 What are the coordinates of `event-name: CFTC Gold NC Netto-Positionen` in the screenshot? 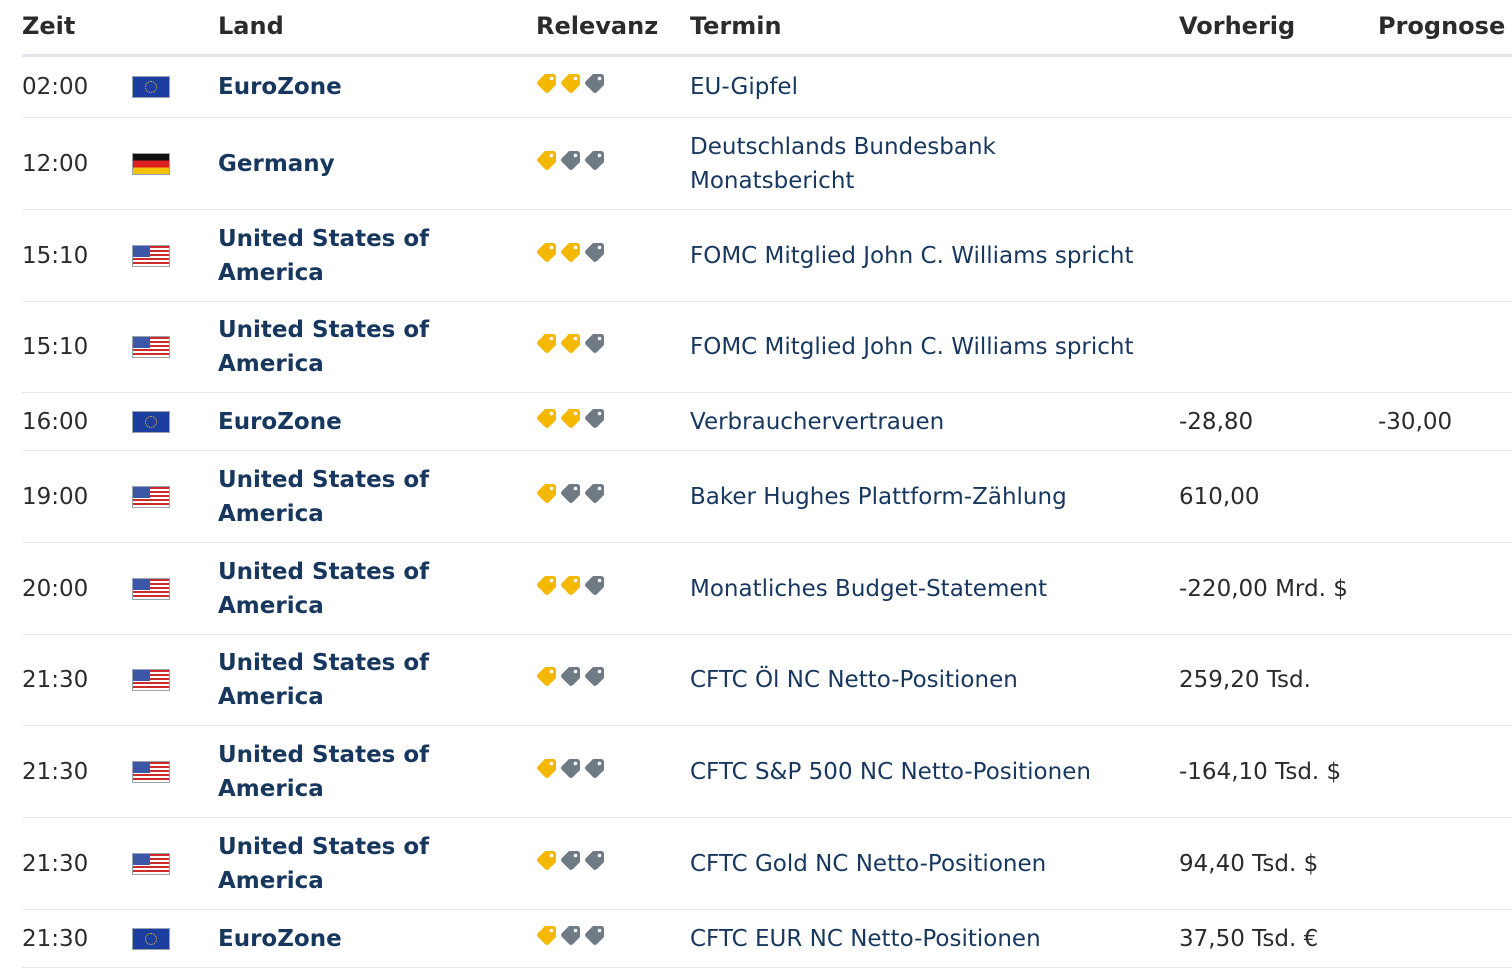 It's located at (868, 863).